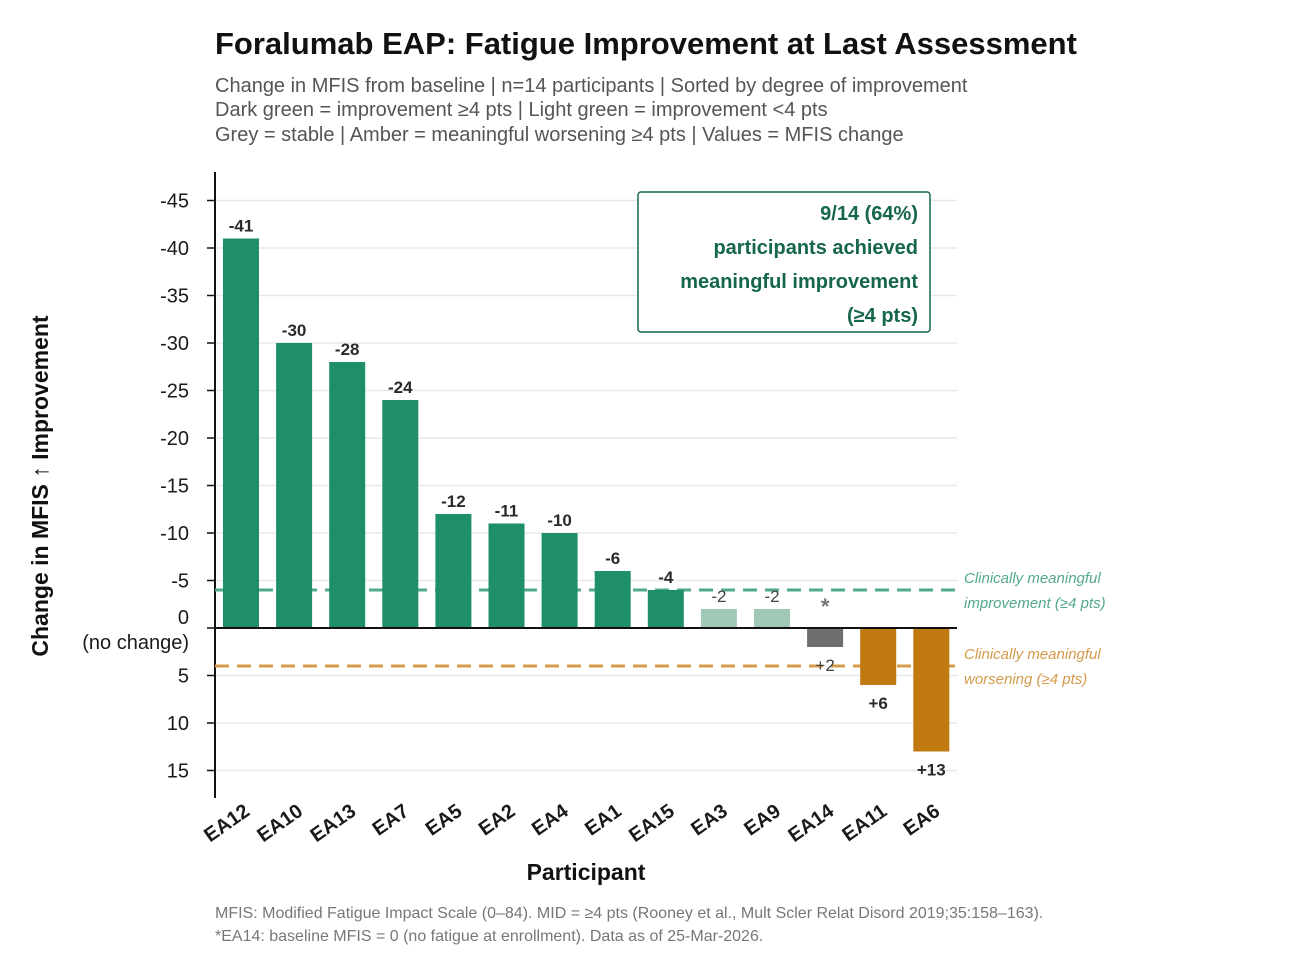 Image resolution: width=1290 pixels, height=980 pixels. Describe the element at coordinates (333, 823) in the screenshot. I see `x-tick-label-ea13: EA13` at that location.